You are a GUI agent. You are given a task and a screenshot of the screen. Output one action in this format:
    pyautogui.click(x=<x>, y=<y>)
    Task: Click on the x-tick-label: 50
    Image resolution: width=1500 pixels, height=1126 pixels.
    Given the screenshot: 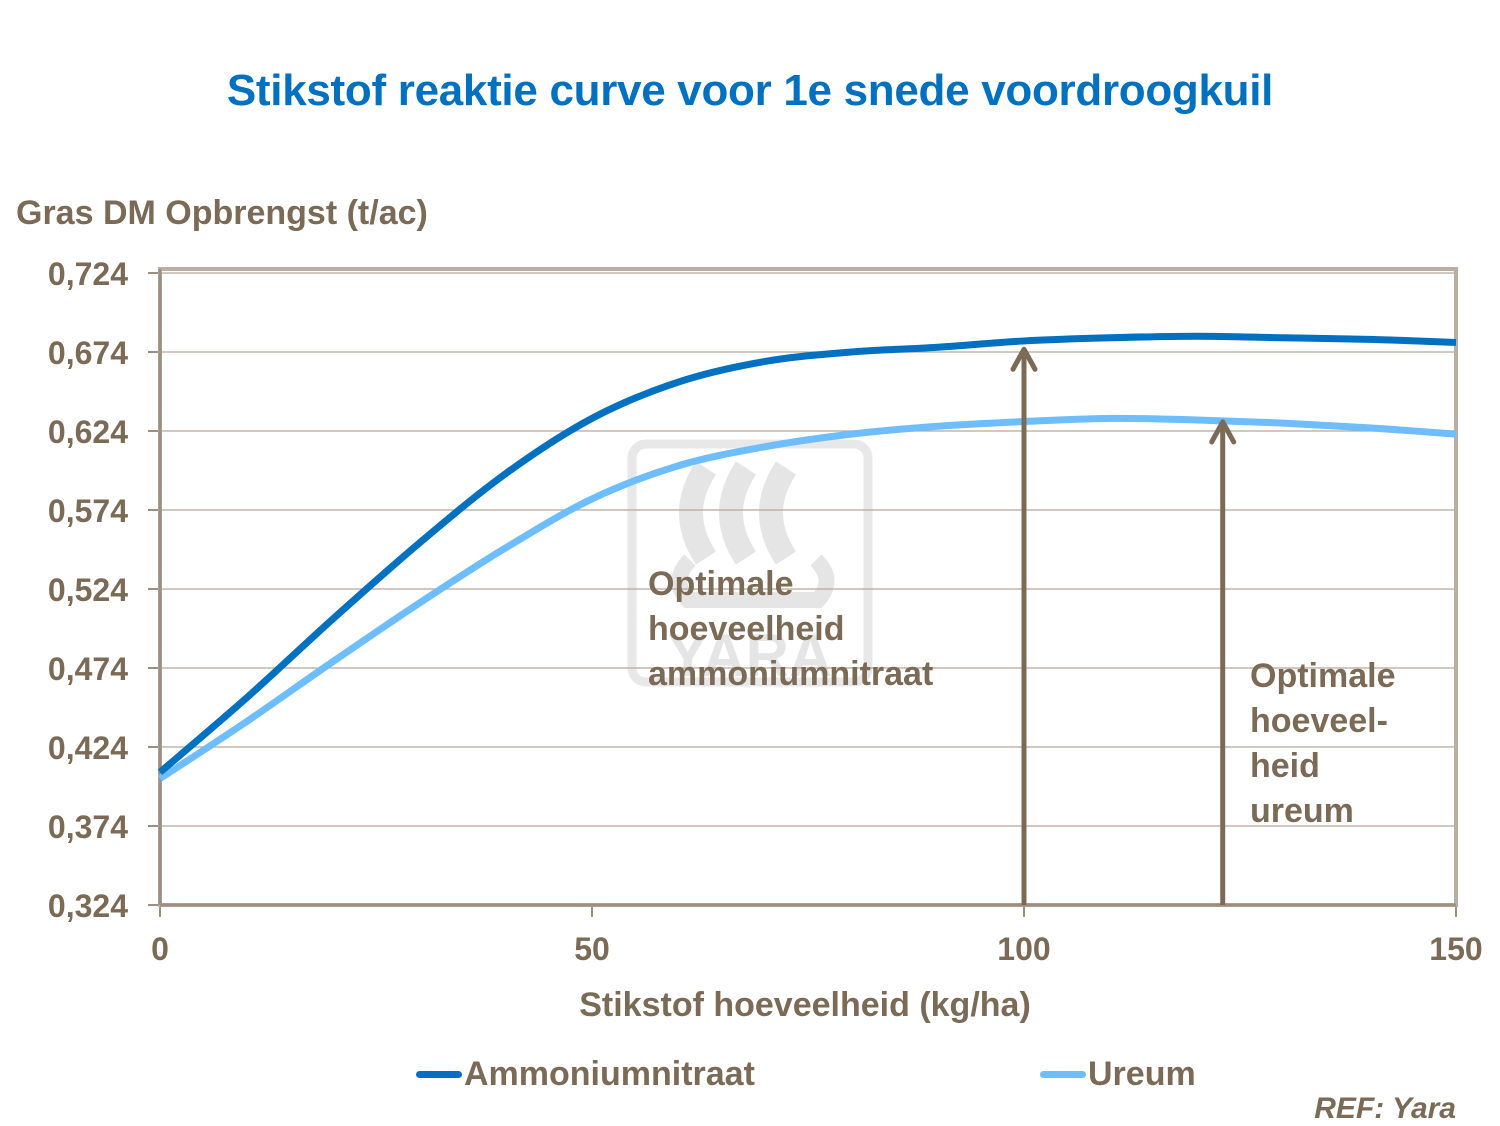 What is the action you would take?
    pyautogui.click(x=592, y=949)
    